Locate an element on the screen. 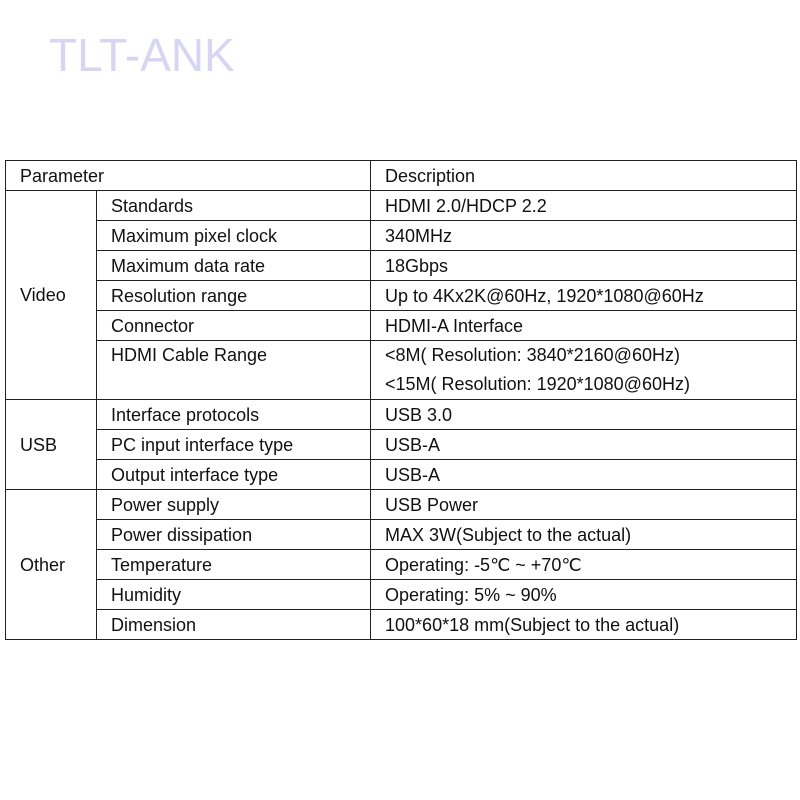  description-line: Up to 4Kx2K@60Hz, 1920*1080@60Hz is located at coordinates (544, 295).